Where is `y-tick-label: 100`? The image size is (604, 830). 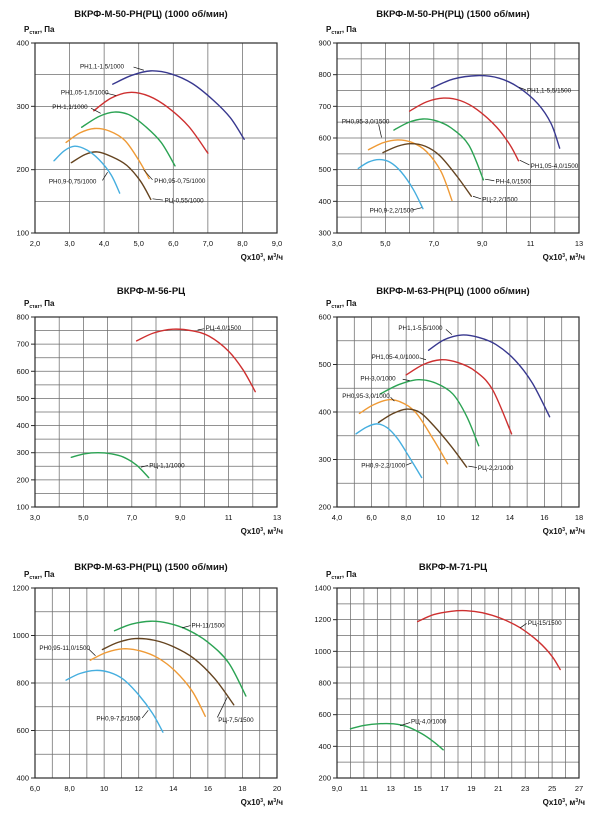 y-tick-label: 100 is located at coordinates (22, 233).